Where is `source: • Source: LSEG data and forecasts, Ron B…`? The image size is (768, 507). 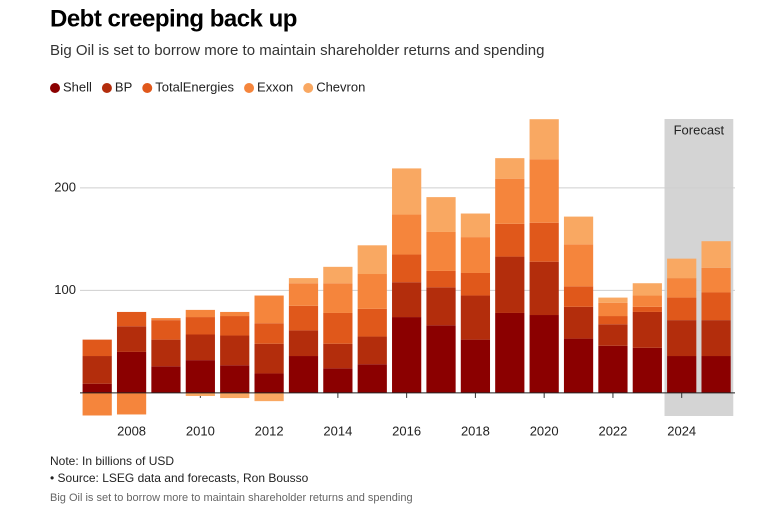 source: • Source: LSEG data and forecasts, Ron B… is located at coordinates (179, 478).